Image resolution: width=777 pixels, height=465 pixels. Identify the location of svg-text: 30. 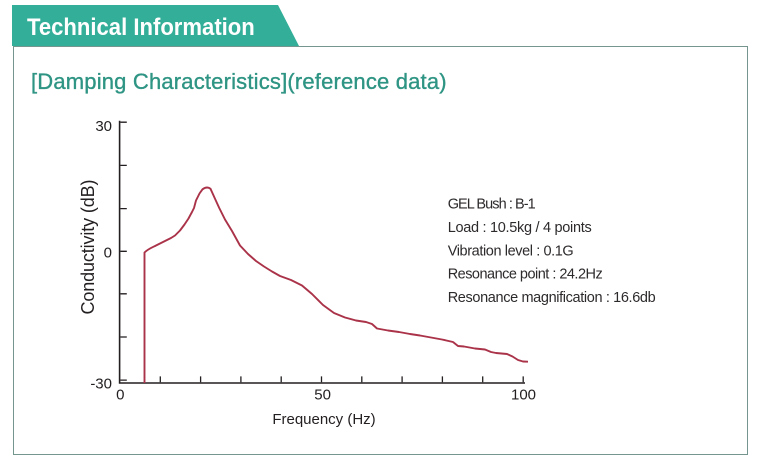
(103, 126).